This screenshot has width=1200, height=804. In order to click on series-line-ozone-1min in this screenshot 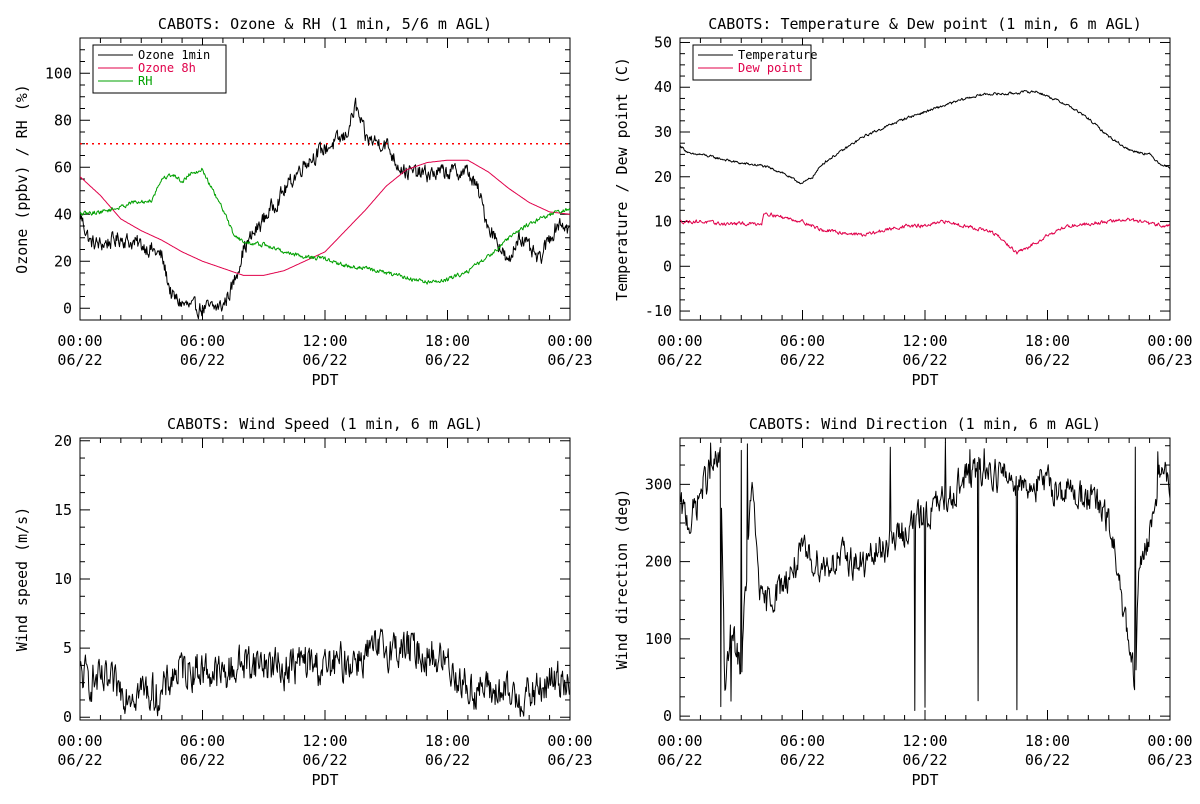, I will do `click(325, 208)`.